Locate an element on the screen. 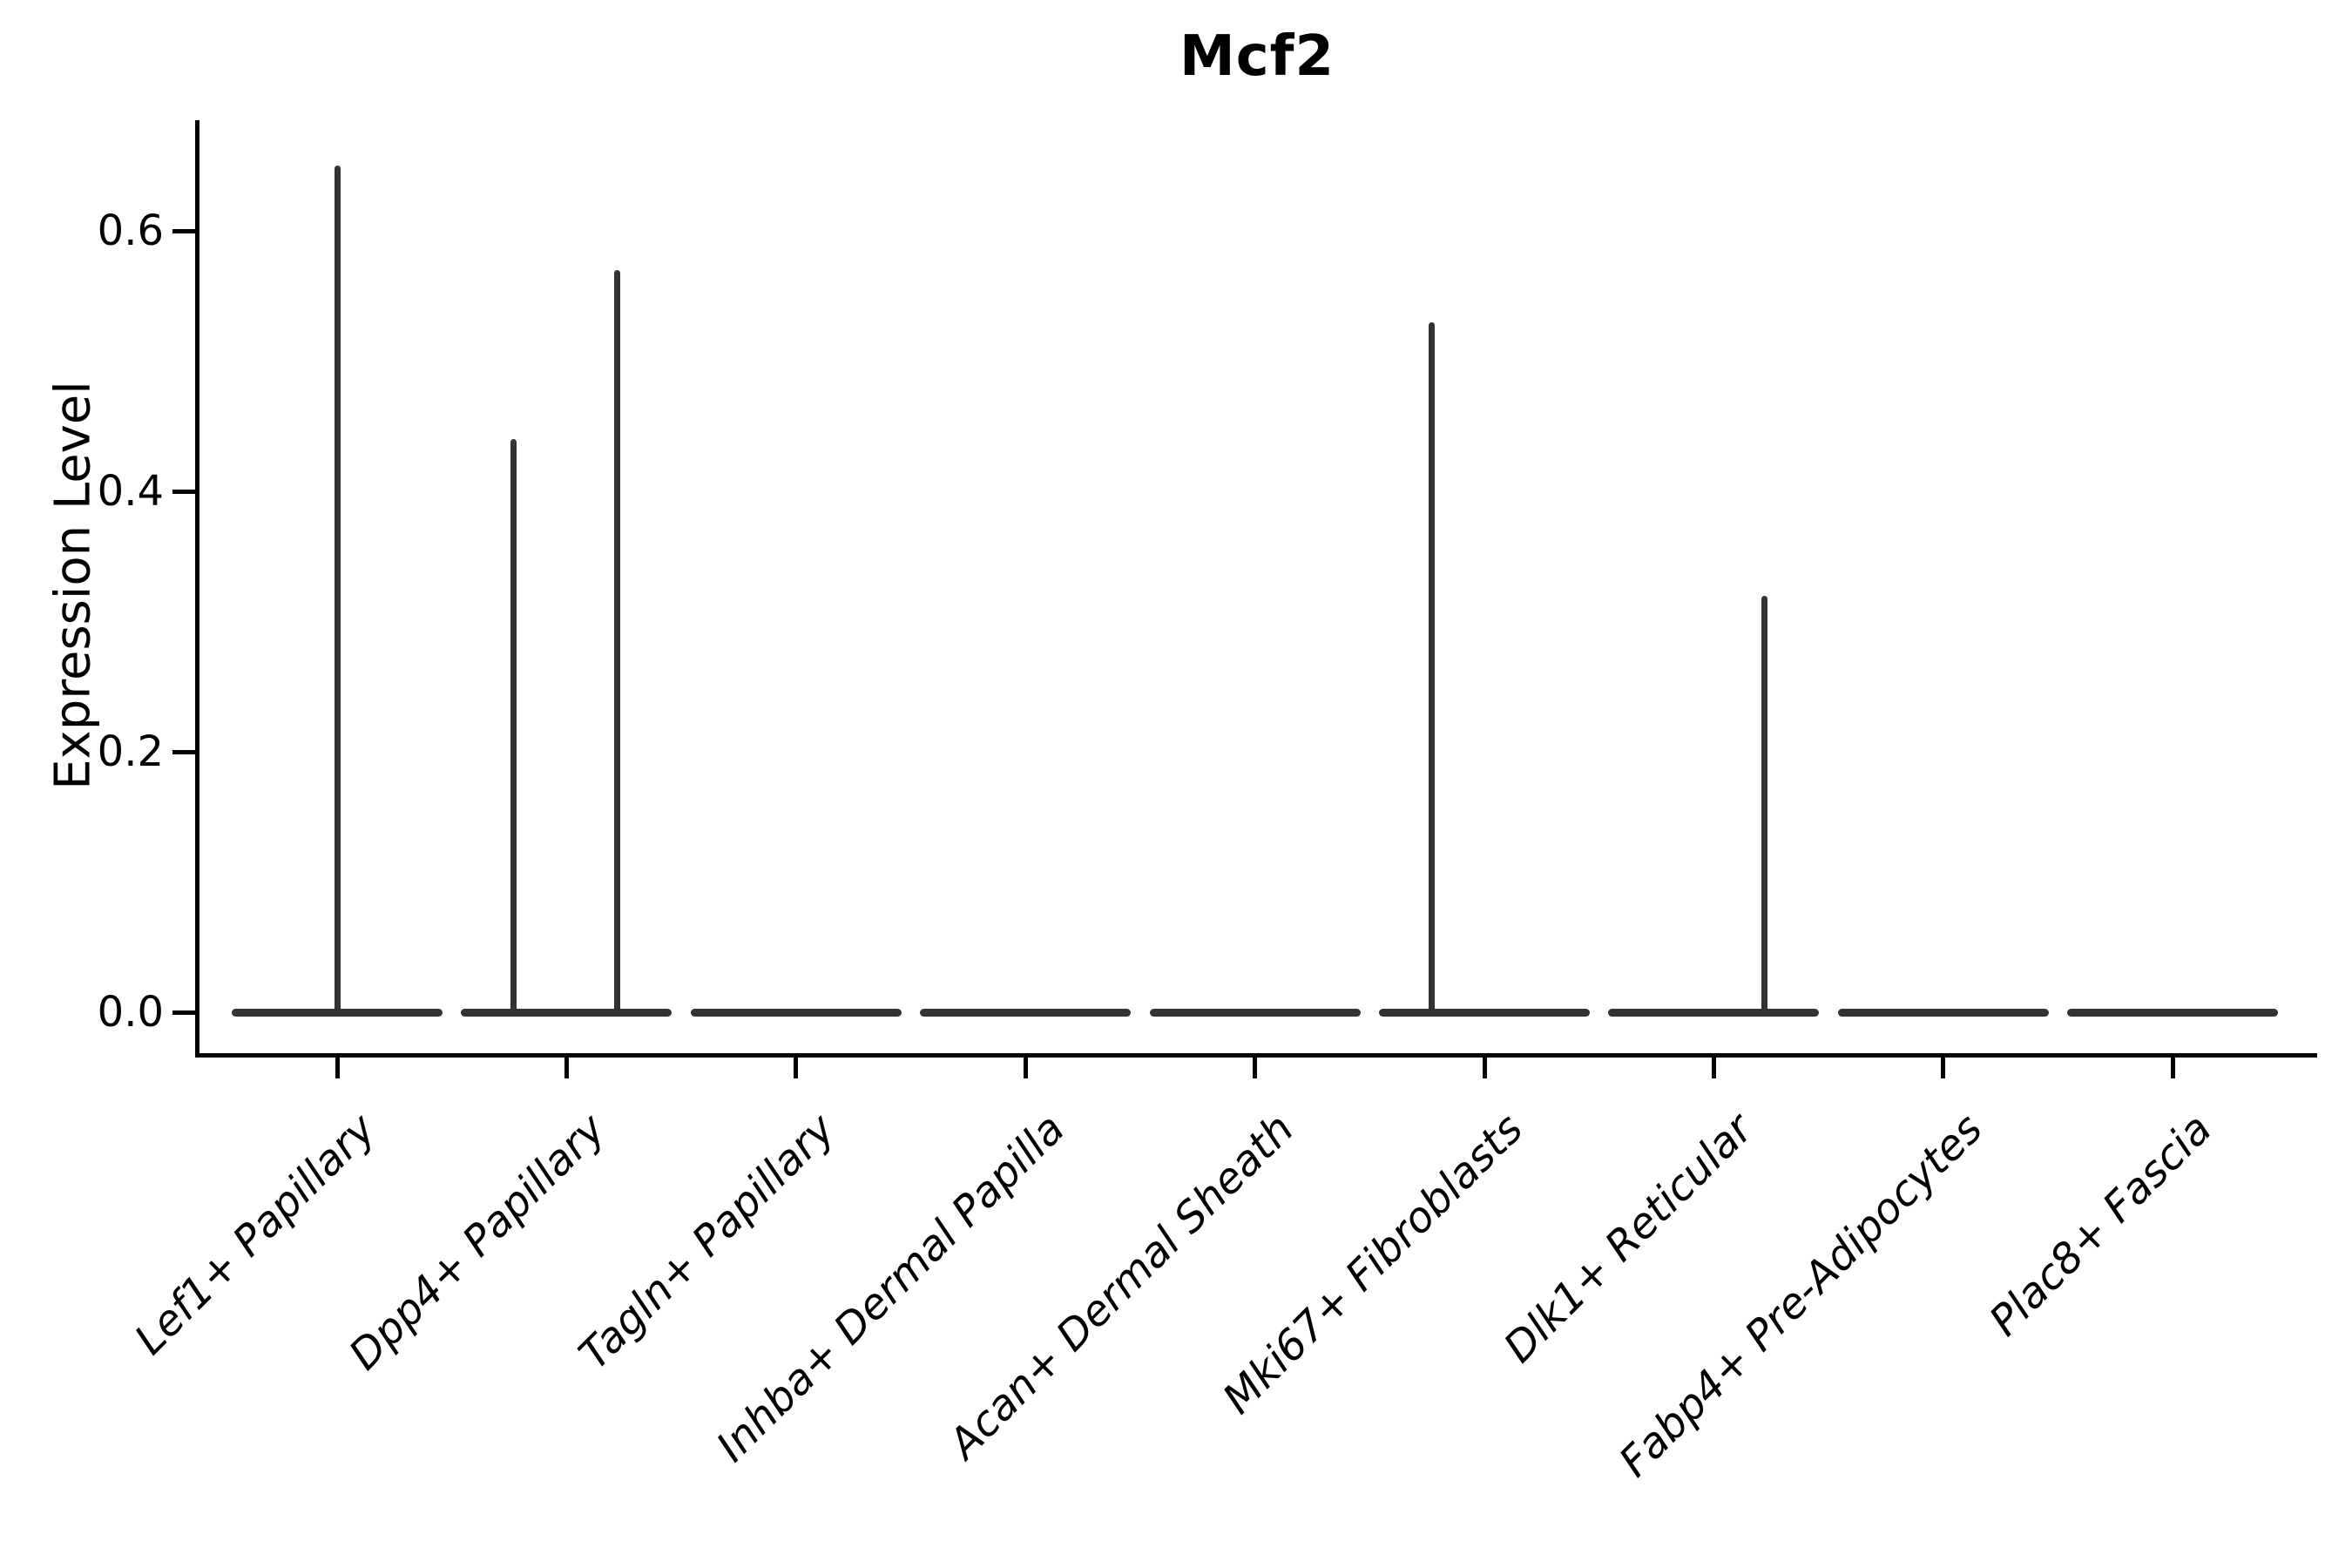 The image size is (2352, 1568). x-axis-spine is located at coordinates (1256, 1055).